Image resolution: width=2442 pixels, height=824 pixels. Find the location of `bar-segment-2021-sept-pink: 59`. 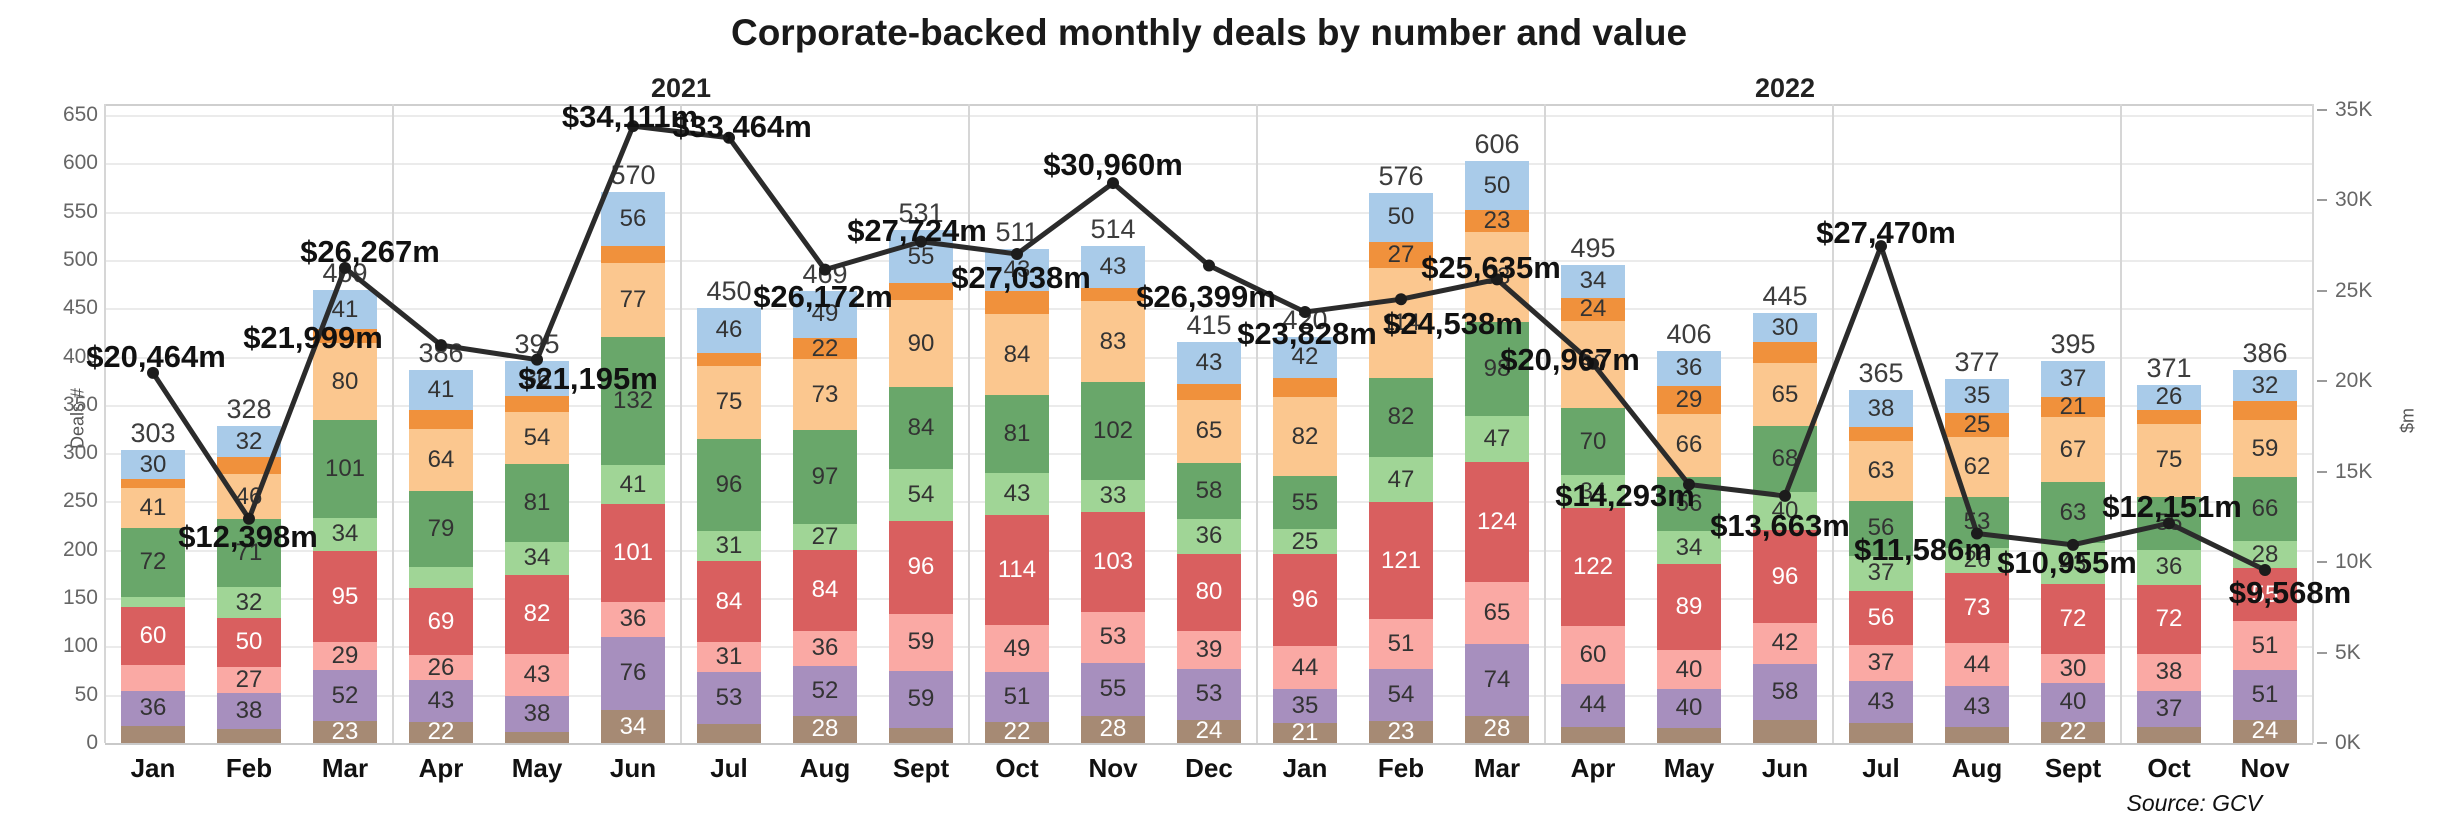

bar-segment-2021-sept-pink: 59 is located at coordinates (921, 642).